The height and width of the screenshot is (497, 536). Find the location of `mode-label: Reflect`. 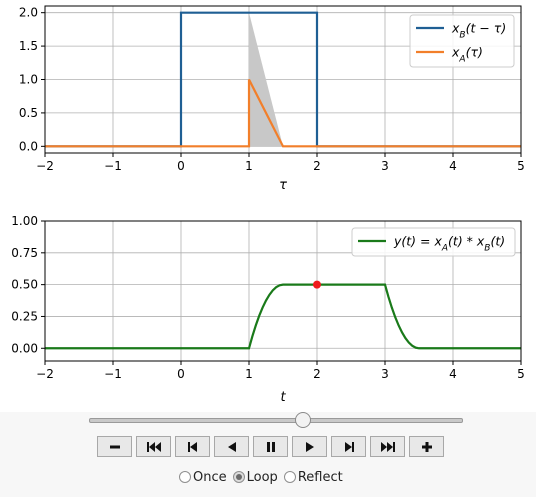

mode-label: Reflect is located at coordinates (320, 477).